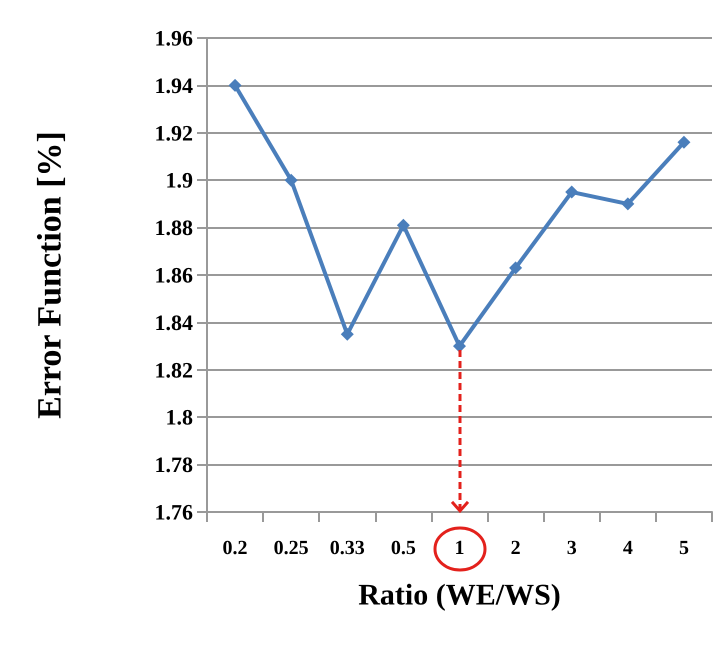 This screenshot has width=716, height=646. What do you see at coordinates (515, 548) in the screenshot?
I see `x-tick-label: 2` at bounding box center [515, 548].